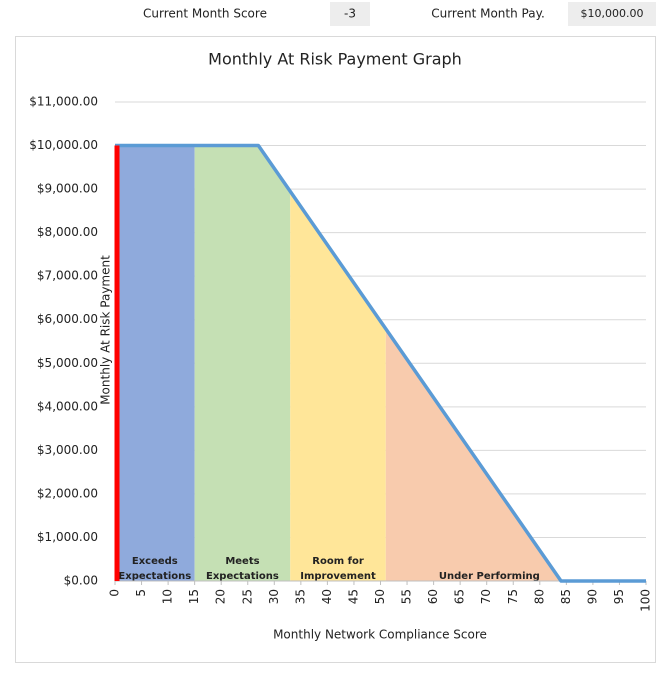 The height and width of the screenshot is (679, 662). What do you see at coordinates (338, 561) in the screenshot?
I see `zone-label: Room for` at bounding box center [338, 561].